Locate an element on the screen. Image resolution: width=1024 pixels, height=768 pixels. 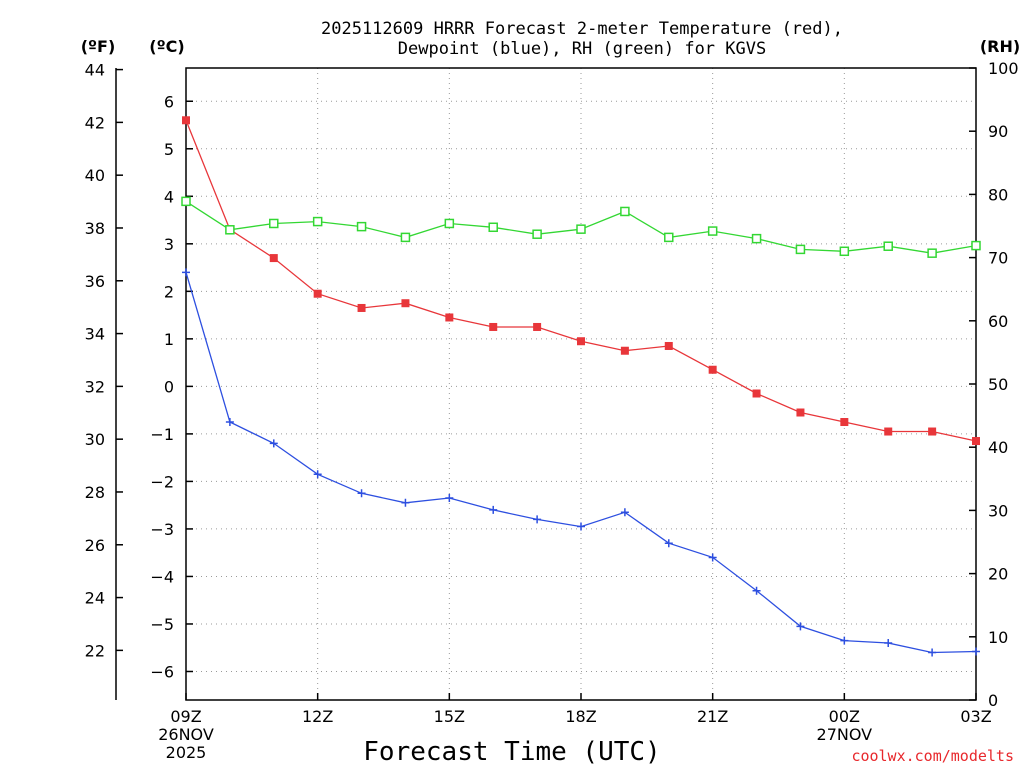
celsius-tick-label: −3 is located at coordinates (162, 529).